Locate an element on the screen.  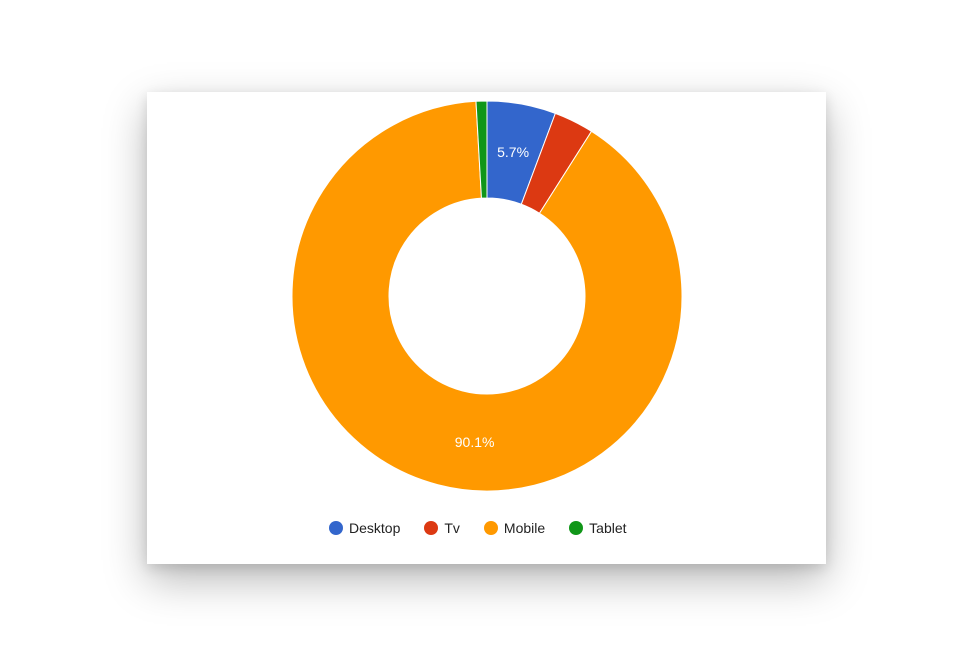
slice-labels-group: 5.7% 90.1% is located at coordinates (492, 297).